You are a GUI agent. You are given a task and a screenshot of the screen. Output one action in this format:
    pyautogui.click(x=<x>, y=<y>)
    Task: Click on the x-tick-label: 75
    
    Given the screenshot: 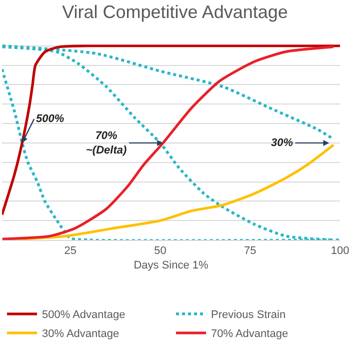 What is the action you would take?
    pyautogui.click(x=250, y=251)
    